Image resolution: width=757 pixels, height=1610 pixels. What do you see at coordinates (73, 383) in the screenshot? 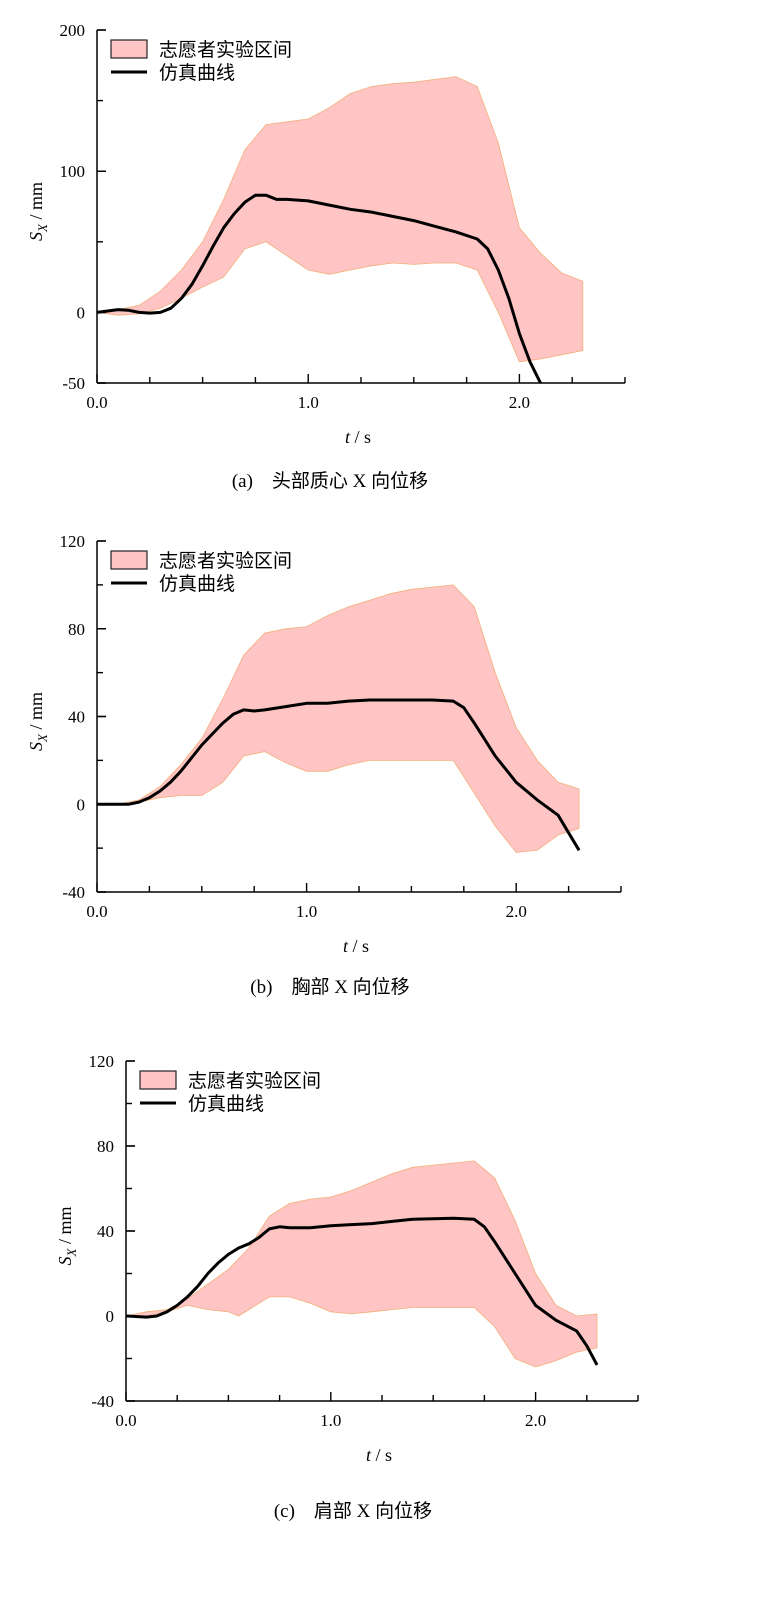
I see `y-tick-label: -50` at bounding box center [73, 383].